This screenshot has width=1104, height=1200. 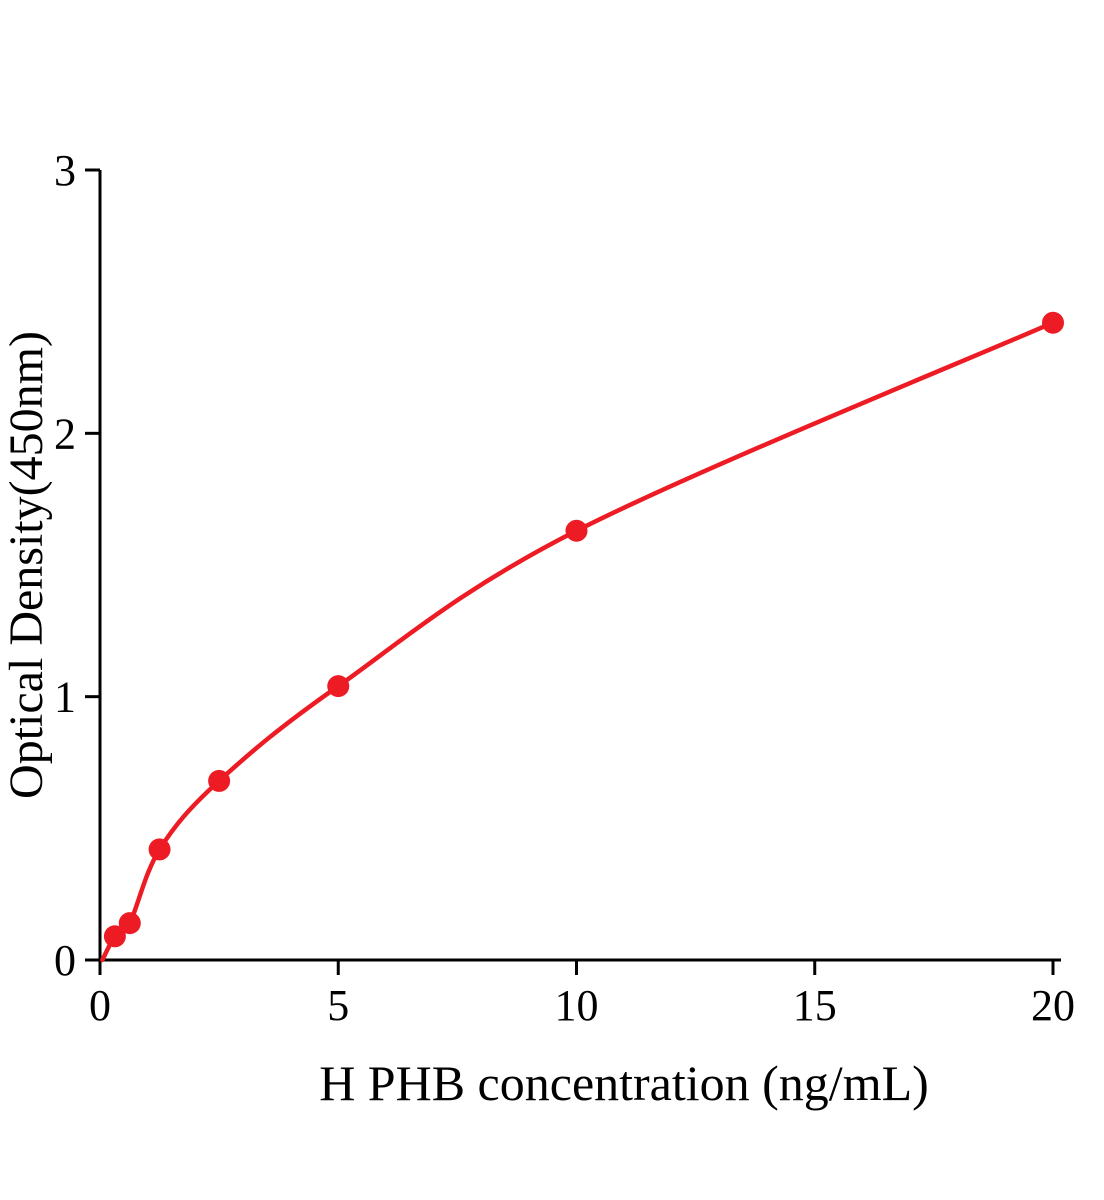 What do you see at coordinates (577, 1005) in the screenshot?
I see `x-tick-label: 10` at bounding box center [577, 1005].